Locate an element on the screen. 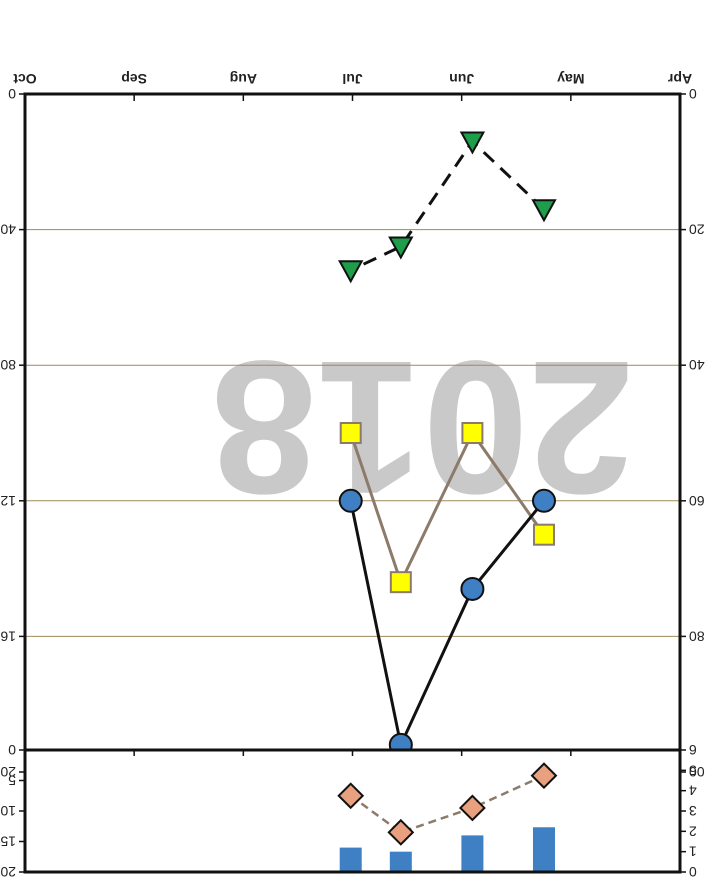  x-tick-label-5: Sep is located at coordinates (134, 79).